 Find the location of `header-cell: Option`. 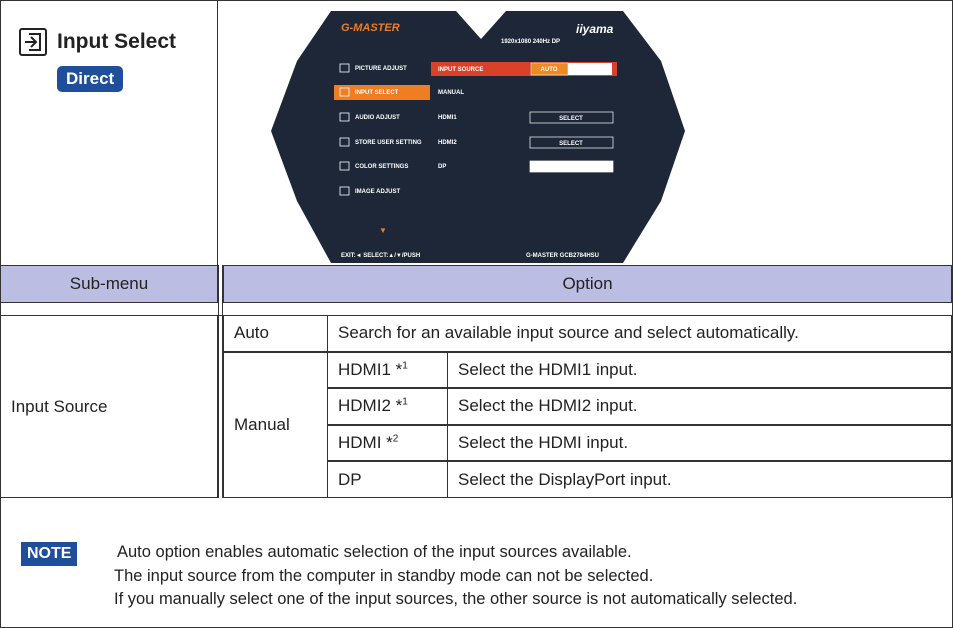

header-cell: Option is located at coordinates (587, 284).